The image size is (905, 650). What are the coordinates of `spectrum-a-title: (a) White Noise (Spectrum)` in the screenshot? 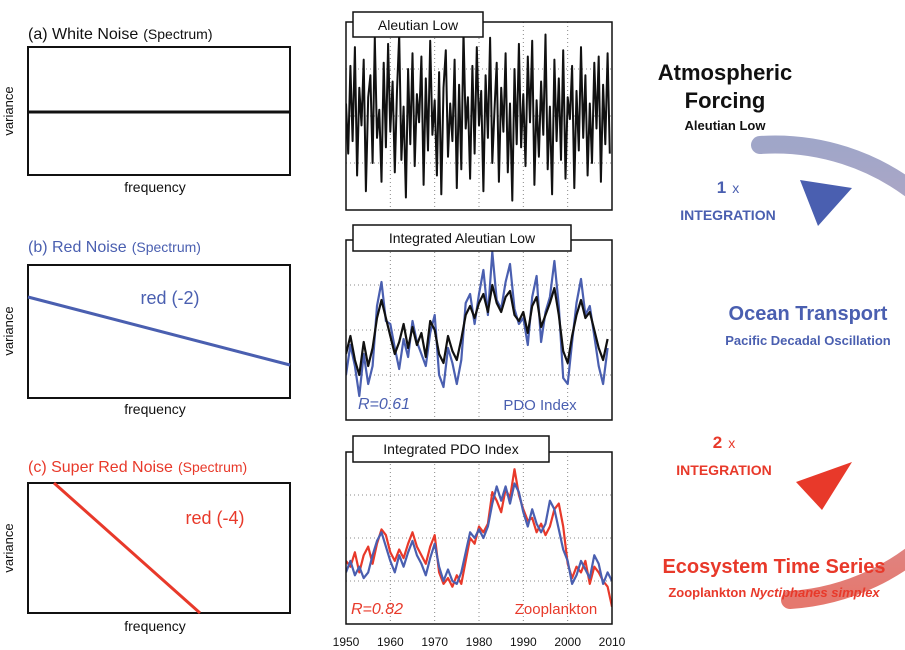 It's located at (120, 34).